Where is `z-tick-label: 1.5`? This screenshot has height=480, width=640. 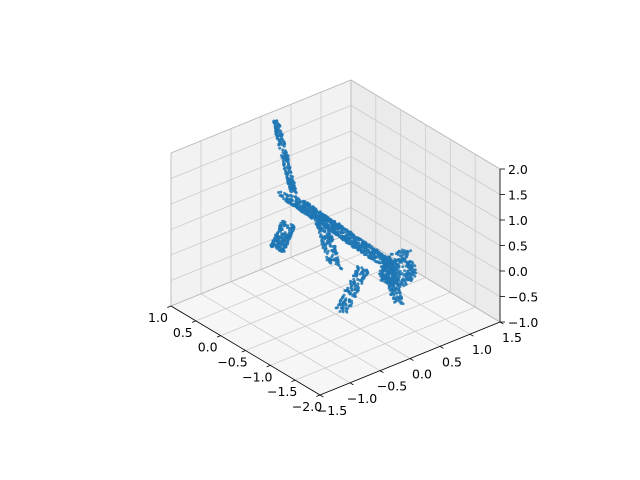
z-tick-label: 1.5 is located at coordinates (518, 195).